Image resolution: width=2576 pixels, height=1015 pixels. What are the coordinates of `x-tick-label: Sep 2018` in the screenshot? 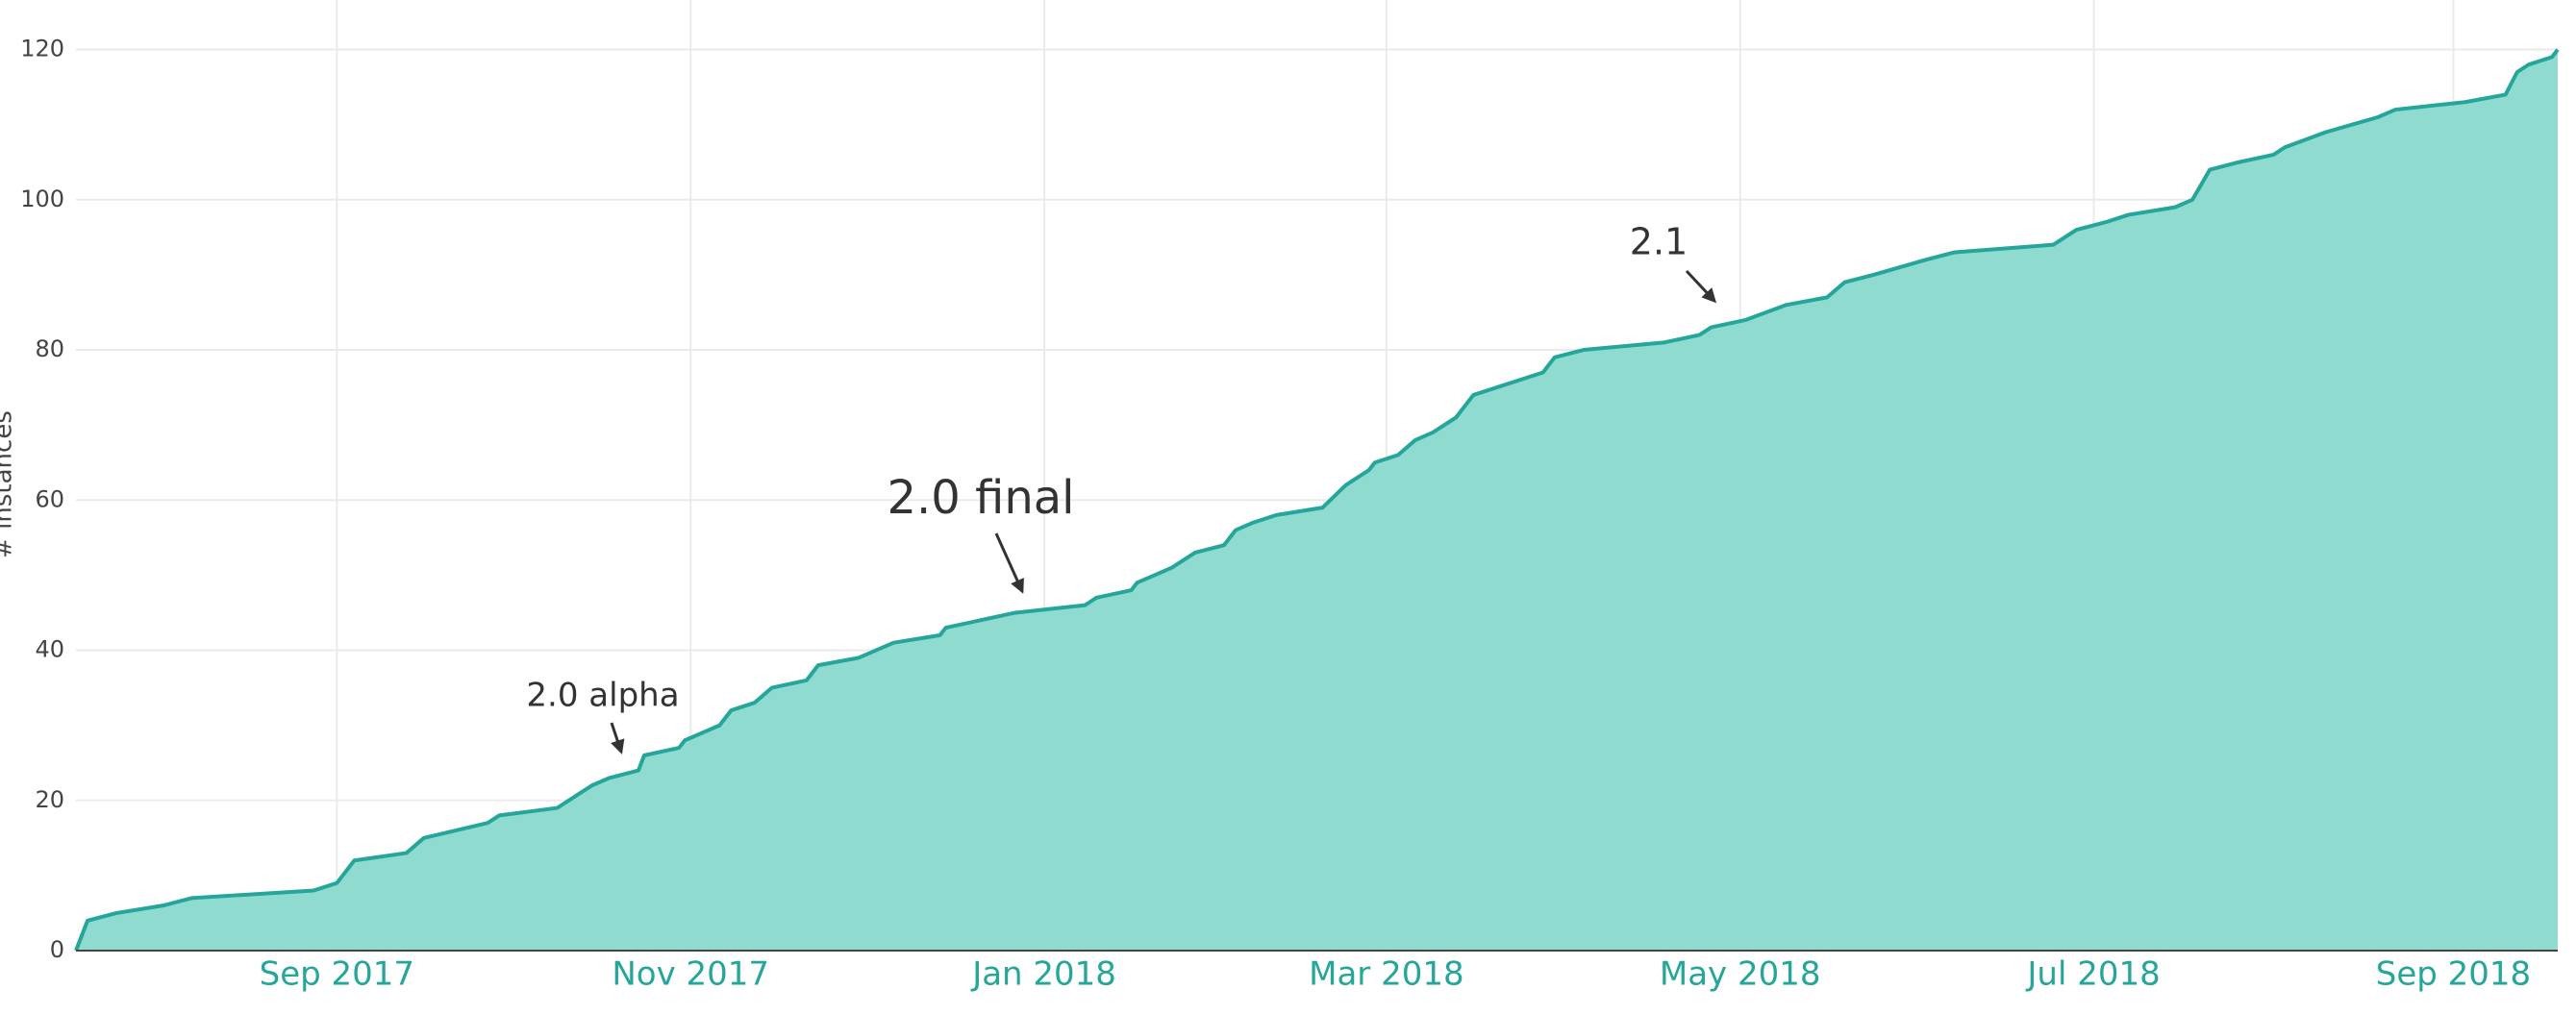 It's located at (2453, 974).